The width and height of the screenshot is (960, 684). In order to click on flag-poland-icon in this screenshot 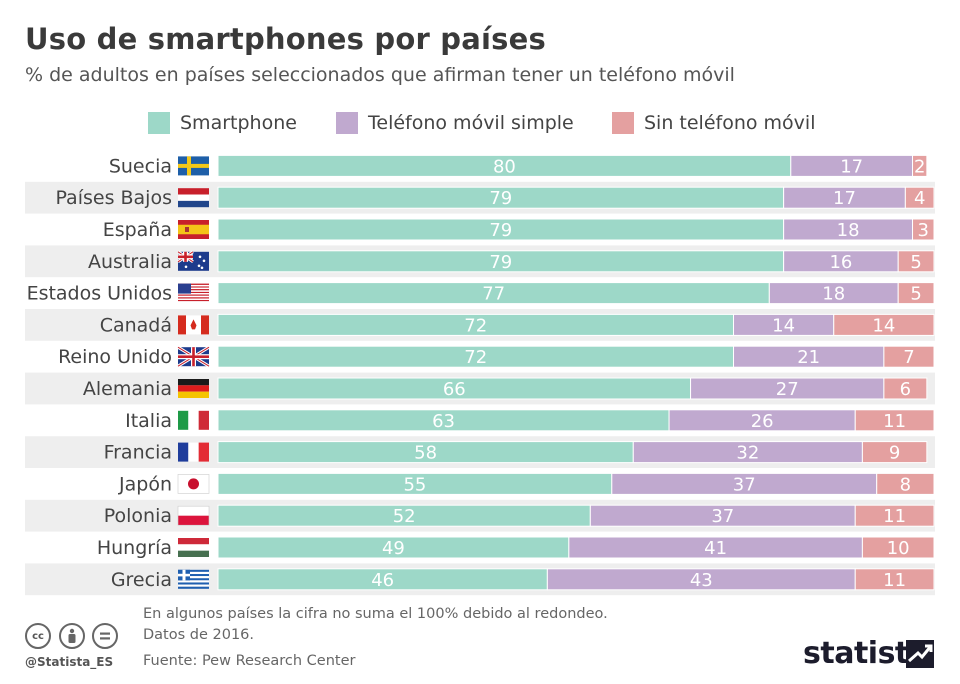, I will do `click(193, 515)`.